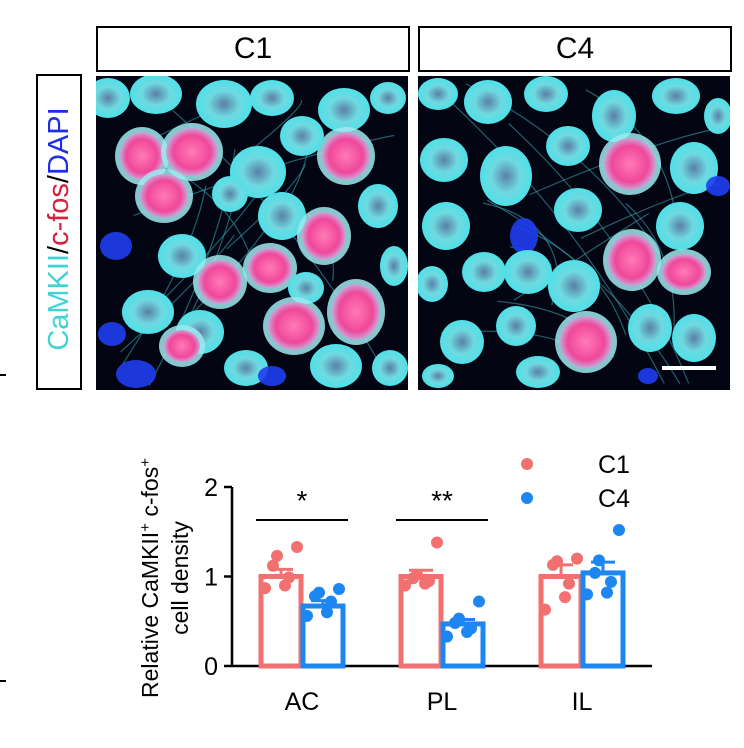  Describe the element at coordinates (211, 667) in the screenshot. I see `y-tick-label: 0` at that location.